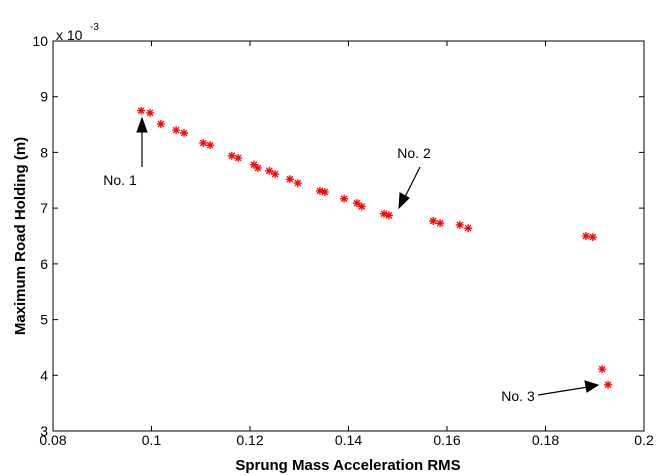  Describe the element at coordinates (44, 152) in the screenshot. I see `y-tick-label: 8` at that location.